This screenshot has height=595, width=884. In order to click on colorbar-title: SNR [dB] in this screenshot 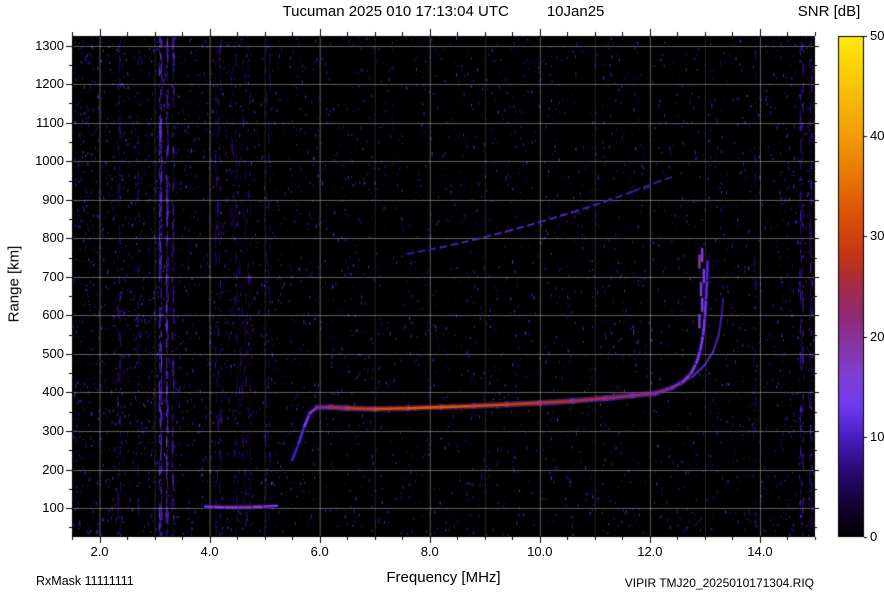, I will do `click(829, 11)`.